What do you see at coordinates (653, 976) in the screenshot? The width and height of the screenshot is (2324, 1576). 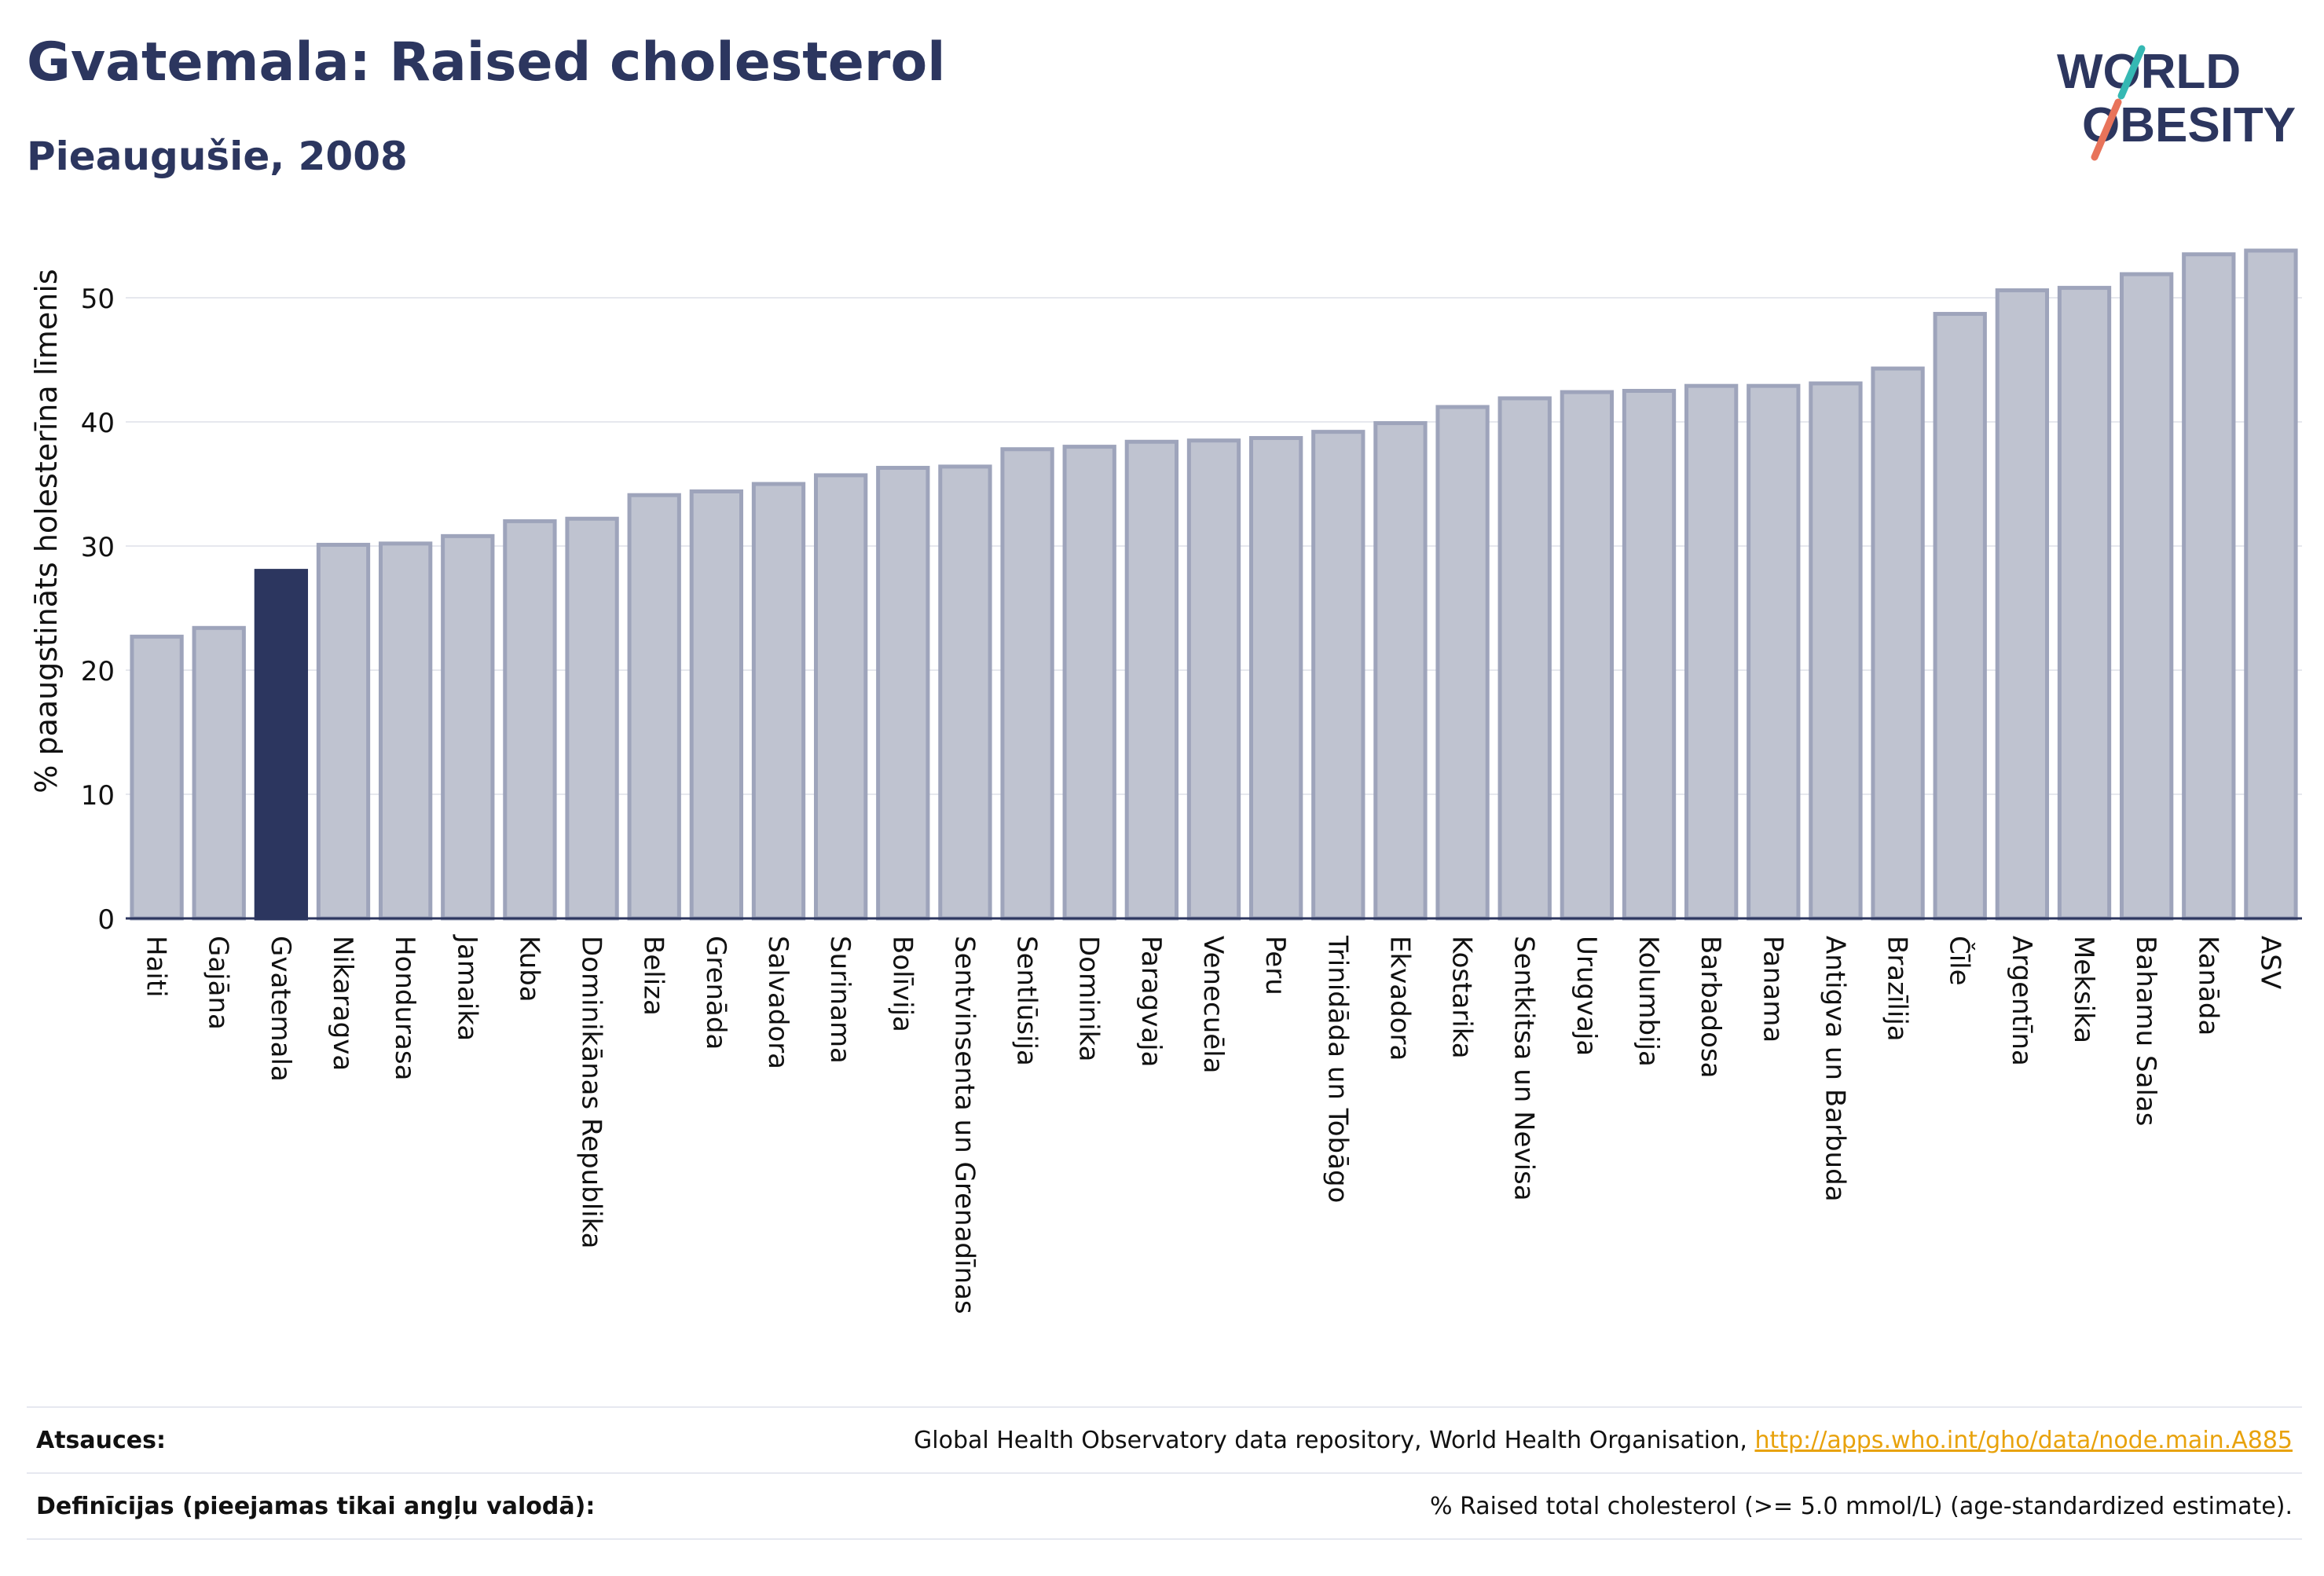 I see `x-tick-label: Beliza` at bounding box center [653, 976].